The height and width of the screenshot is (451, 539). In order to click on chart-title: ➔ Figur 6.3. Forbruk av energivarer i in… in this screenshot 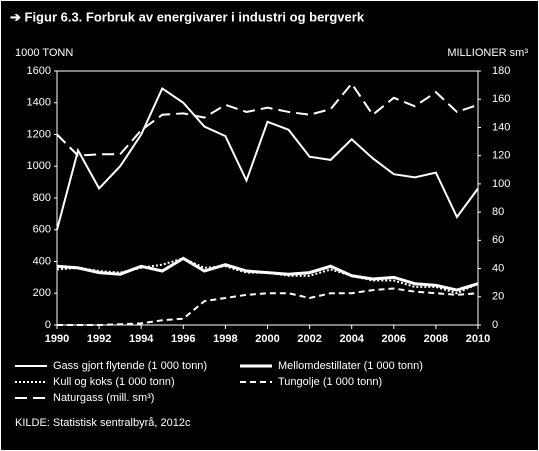, I will do `click(187, 16)`.